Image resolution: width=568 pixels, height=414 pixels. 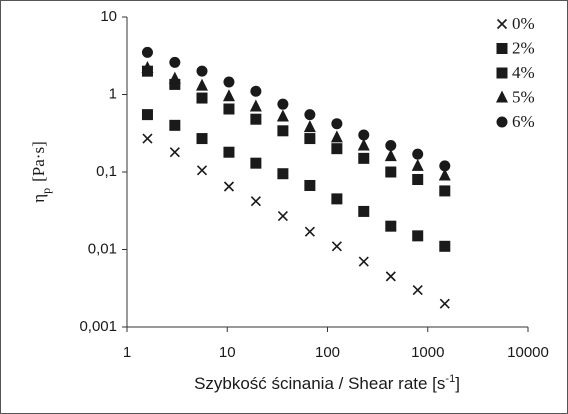 What do you see at coordinates (523, 96) in the screenshot?
I see `legend-label: 5%` at bounding box center [523, 96].